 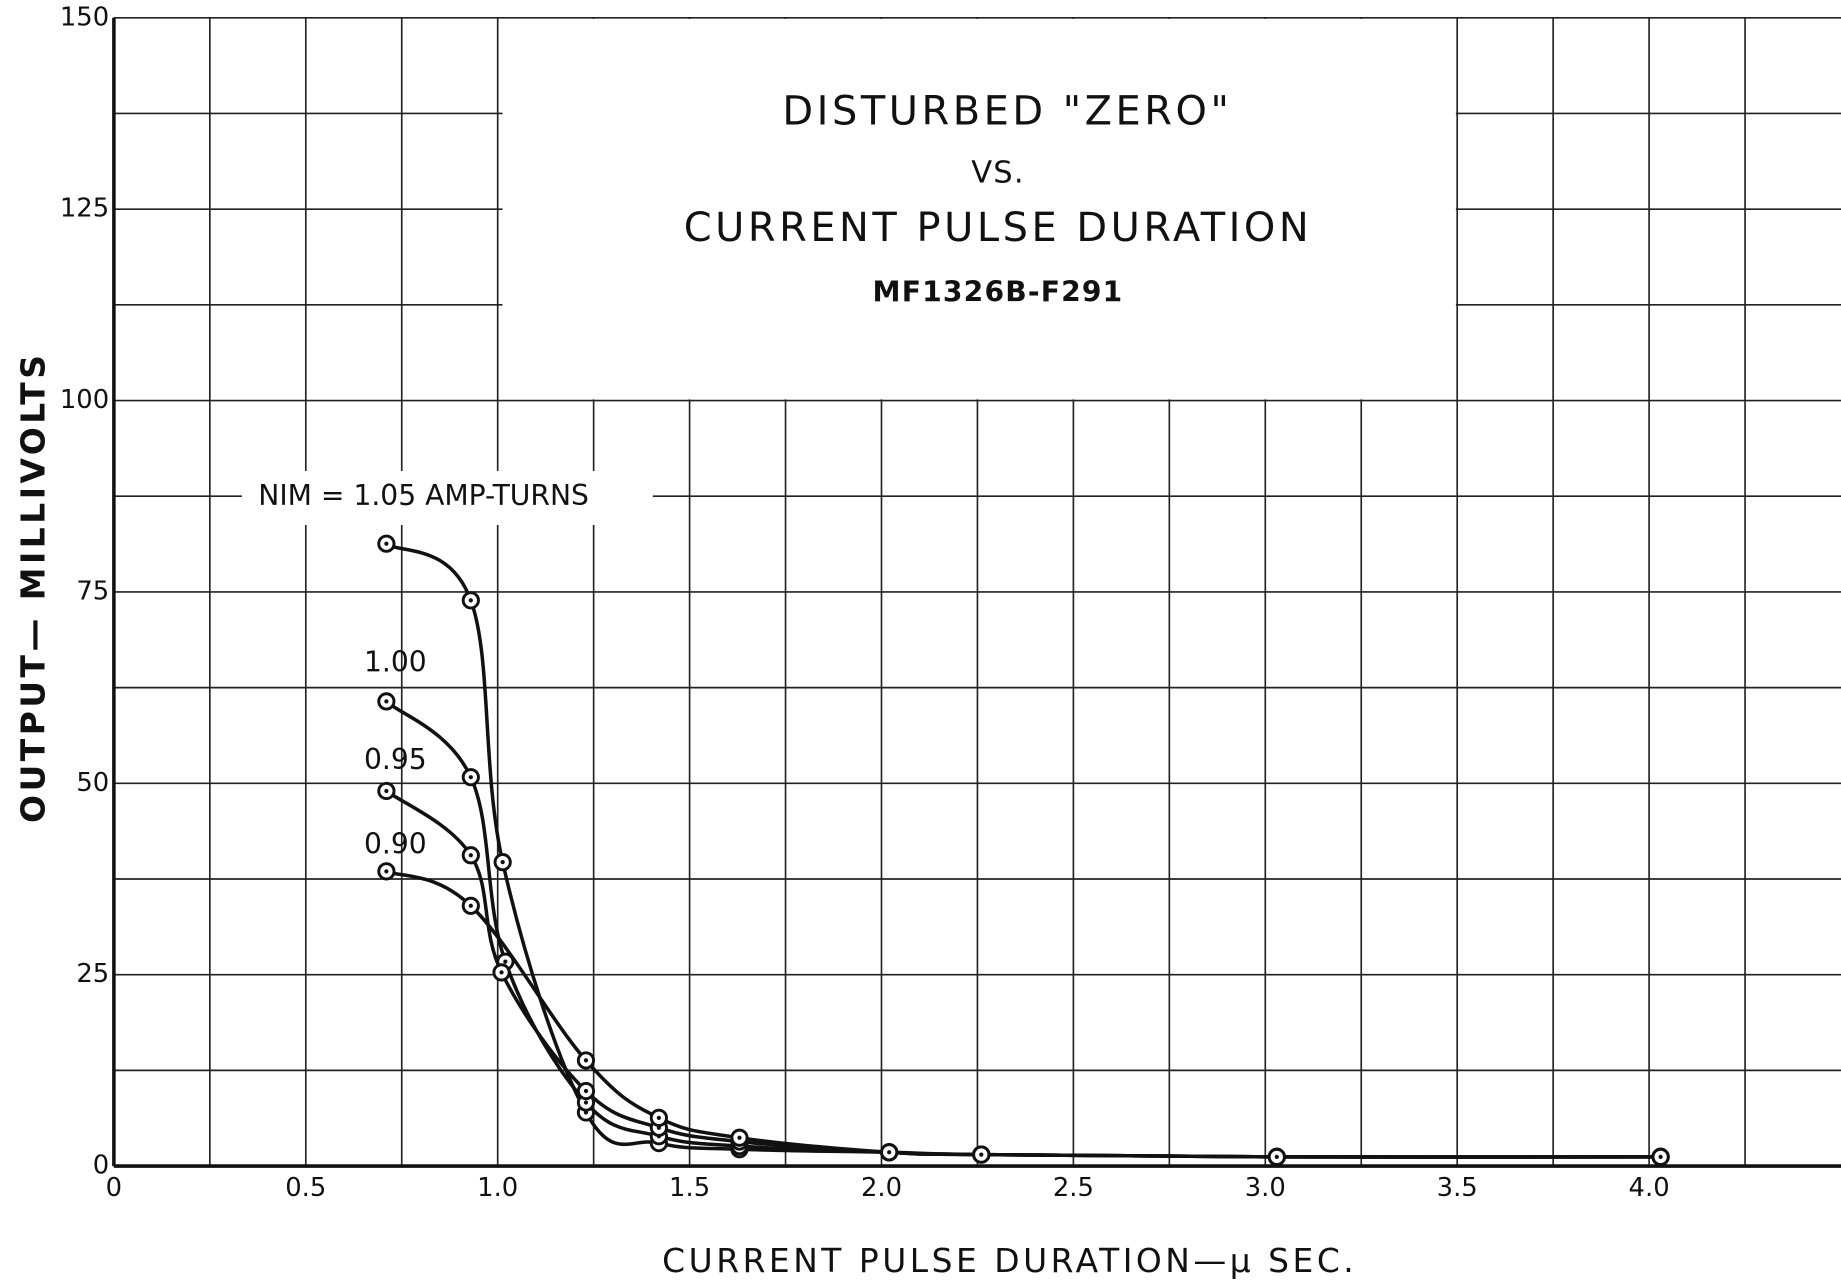 I want to click on series-label: 0.95, so click(x=395, y=759).